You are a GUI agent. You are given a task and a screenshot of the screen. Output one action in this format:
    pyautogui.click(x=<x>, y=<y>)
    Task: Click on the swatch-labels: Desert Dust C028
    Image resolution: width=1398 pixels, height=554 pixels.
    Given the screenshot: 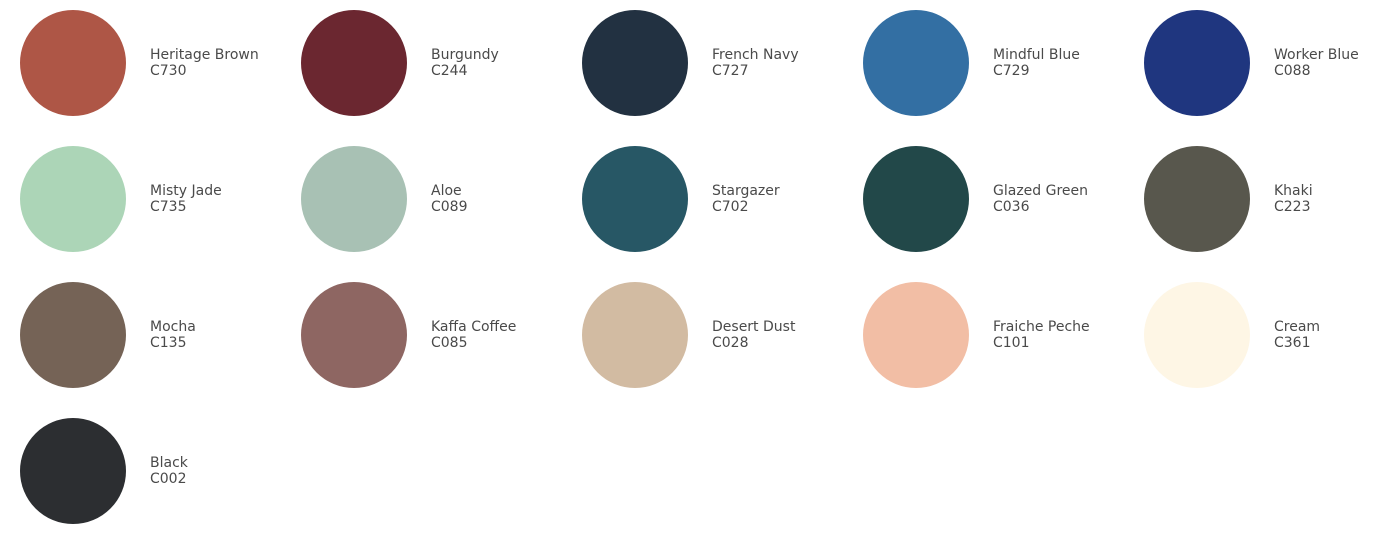 What is the action you would take?
    pyautogui.click(x=753, y=335)
    